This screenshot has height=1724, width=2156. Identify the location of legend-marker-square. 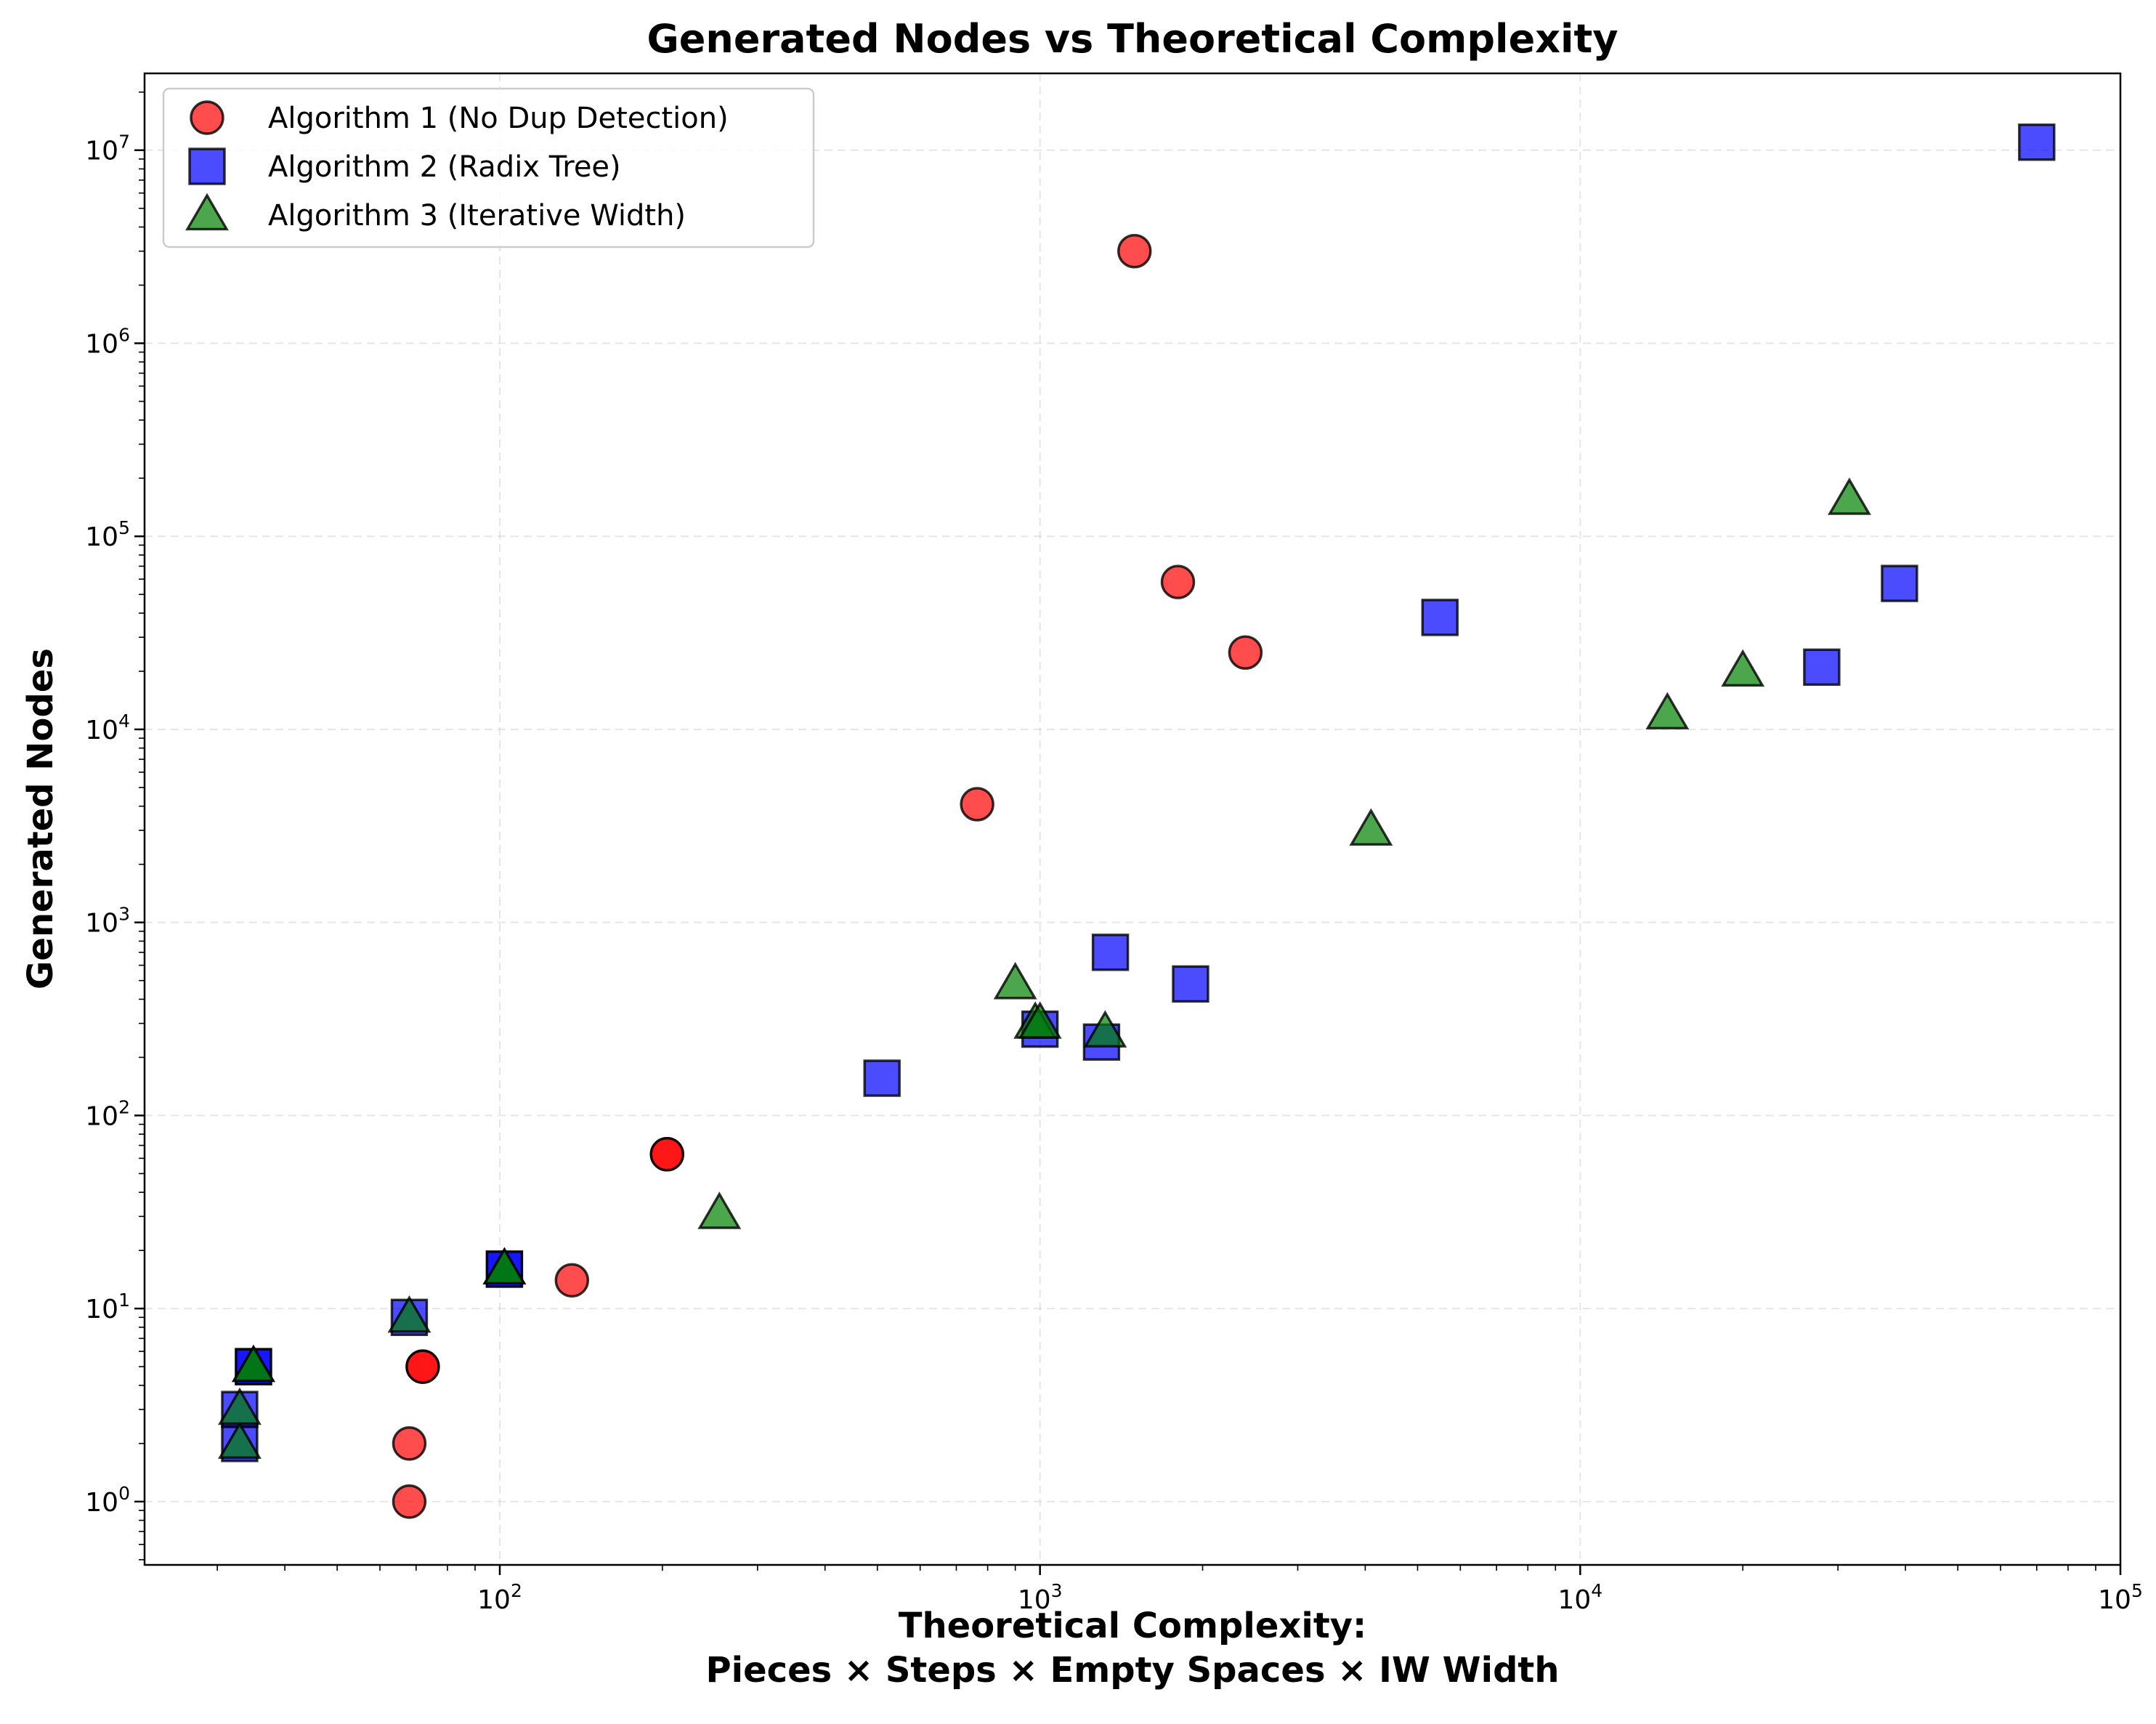
(207, 166).